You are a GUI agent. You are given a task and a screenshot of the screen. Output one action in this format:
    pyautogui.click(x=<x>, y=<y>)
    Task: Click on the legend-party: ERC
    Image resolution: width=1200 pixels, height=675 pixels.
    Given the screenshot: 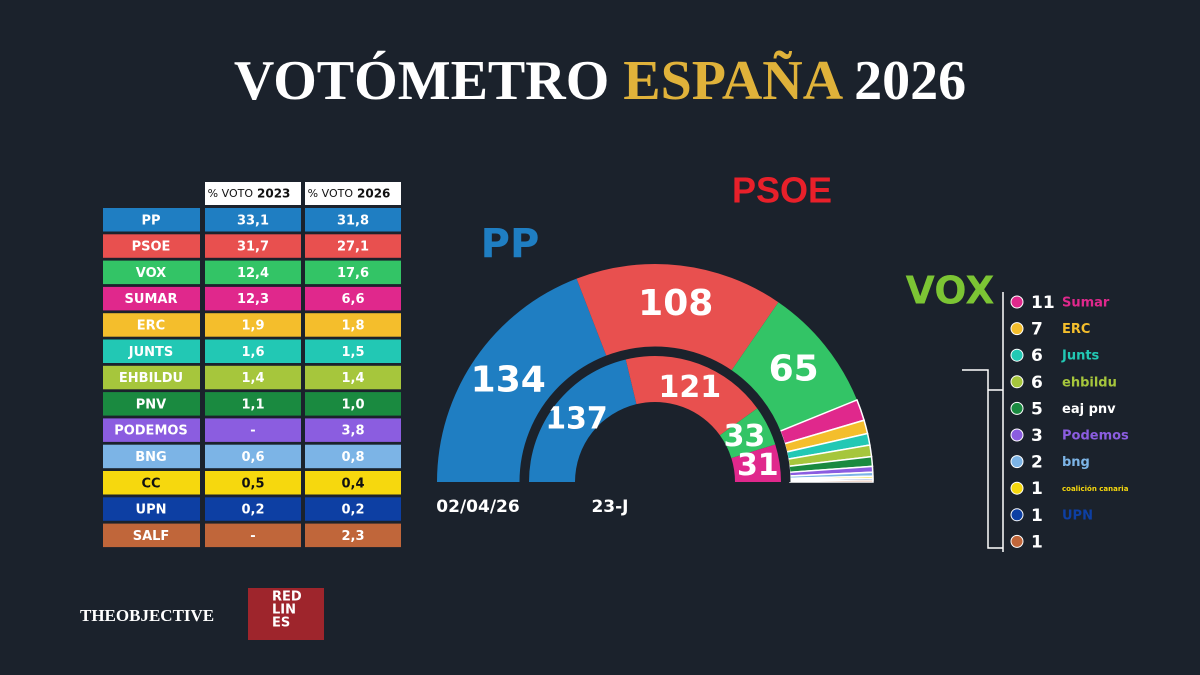 What is the action you would take?
    pyautogui.click(x=1076, y=329)
    